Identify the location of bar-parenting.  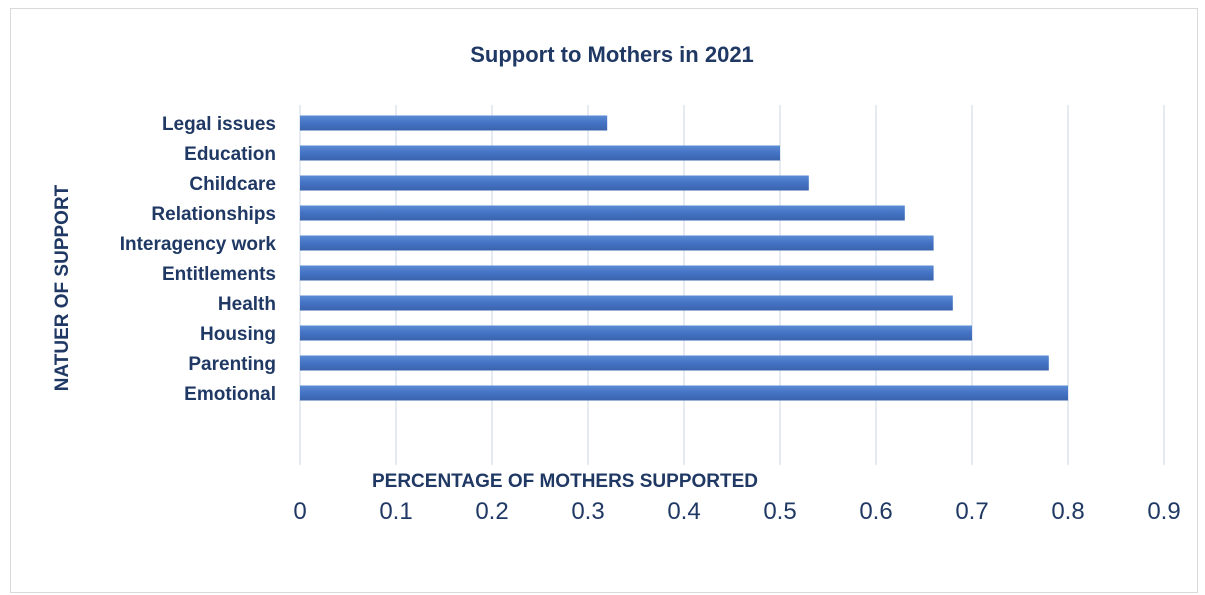
(674, 363).